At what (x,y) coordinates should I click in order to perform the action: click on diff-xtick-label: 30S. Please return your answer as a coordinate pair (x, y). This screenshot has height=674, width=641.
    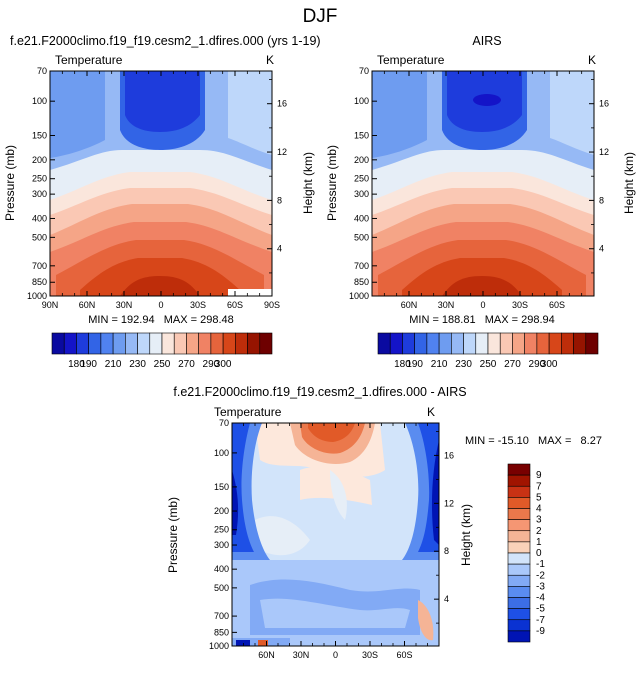
    Looking at the image, I should click on (370, 655).